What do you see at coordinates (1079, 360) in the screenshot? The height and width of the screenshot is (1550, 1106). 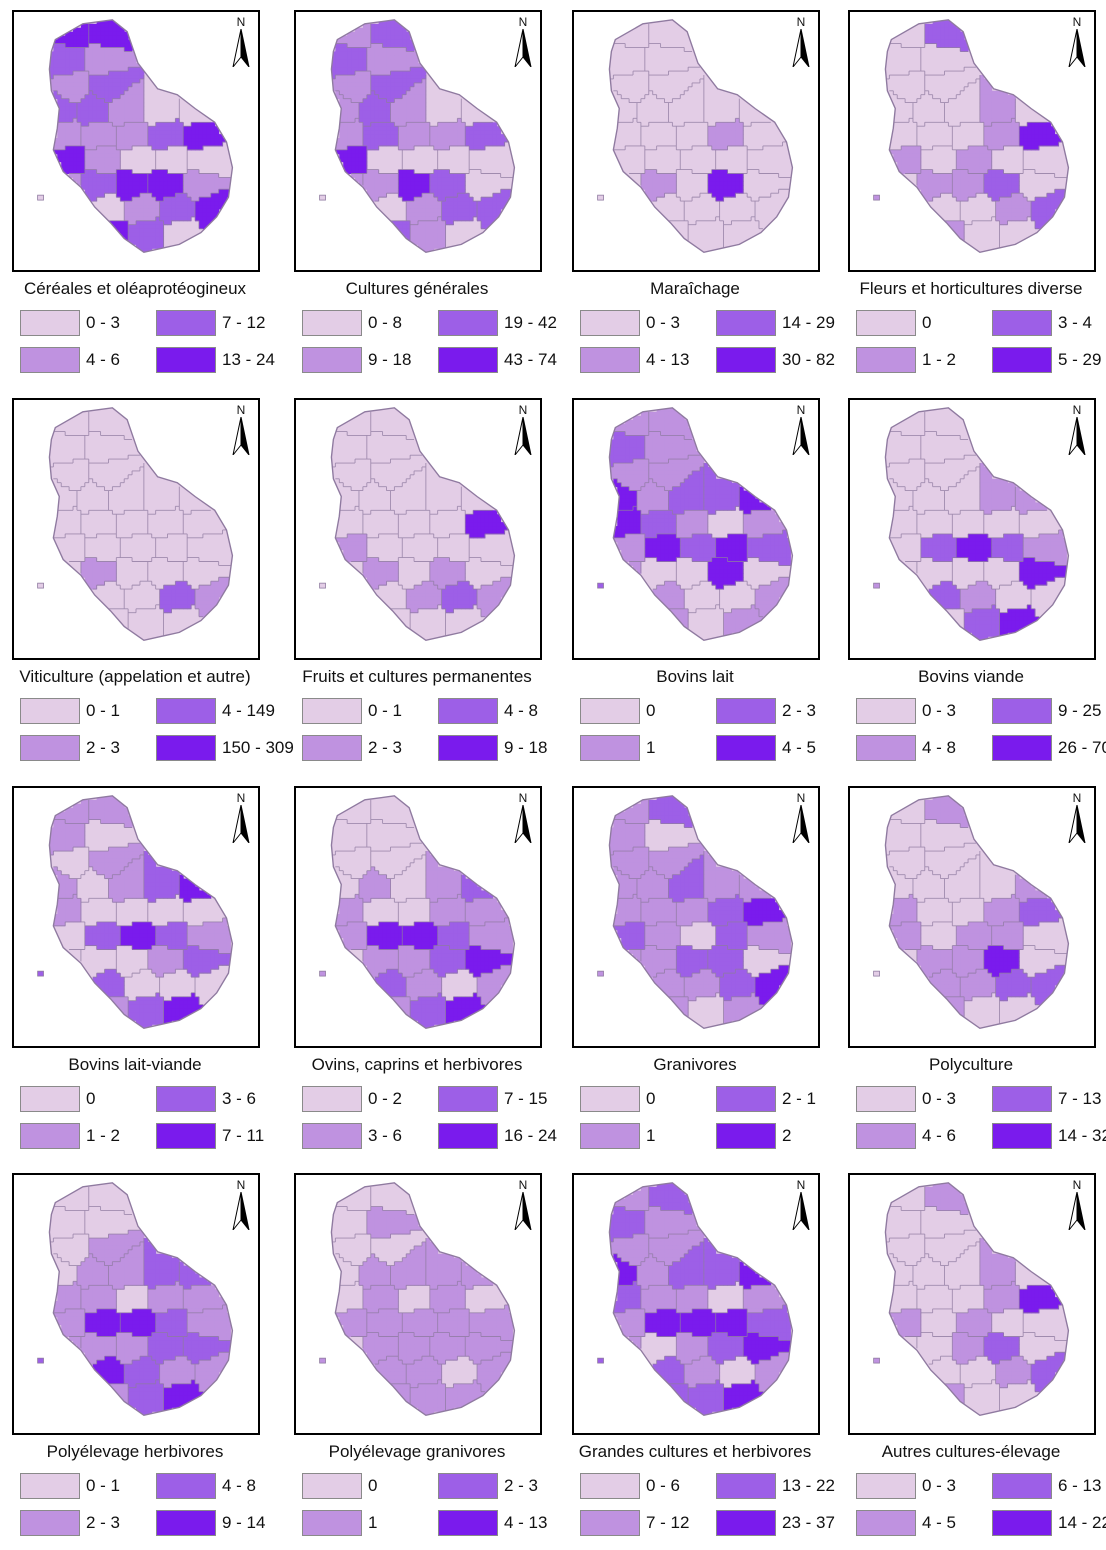 I see `legend-label: 5 - 29` at bounding box center [1079, 360].